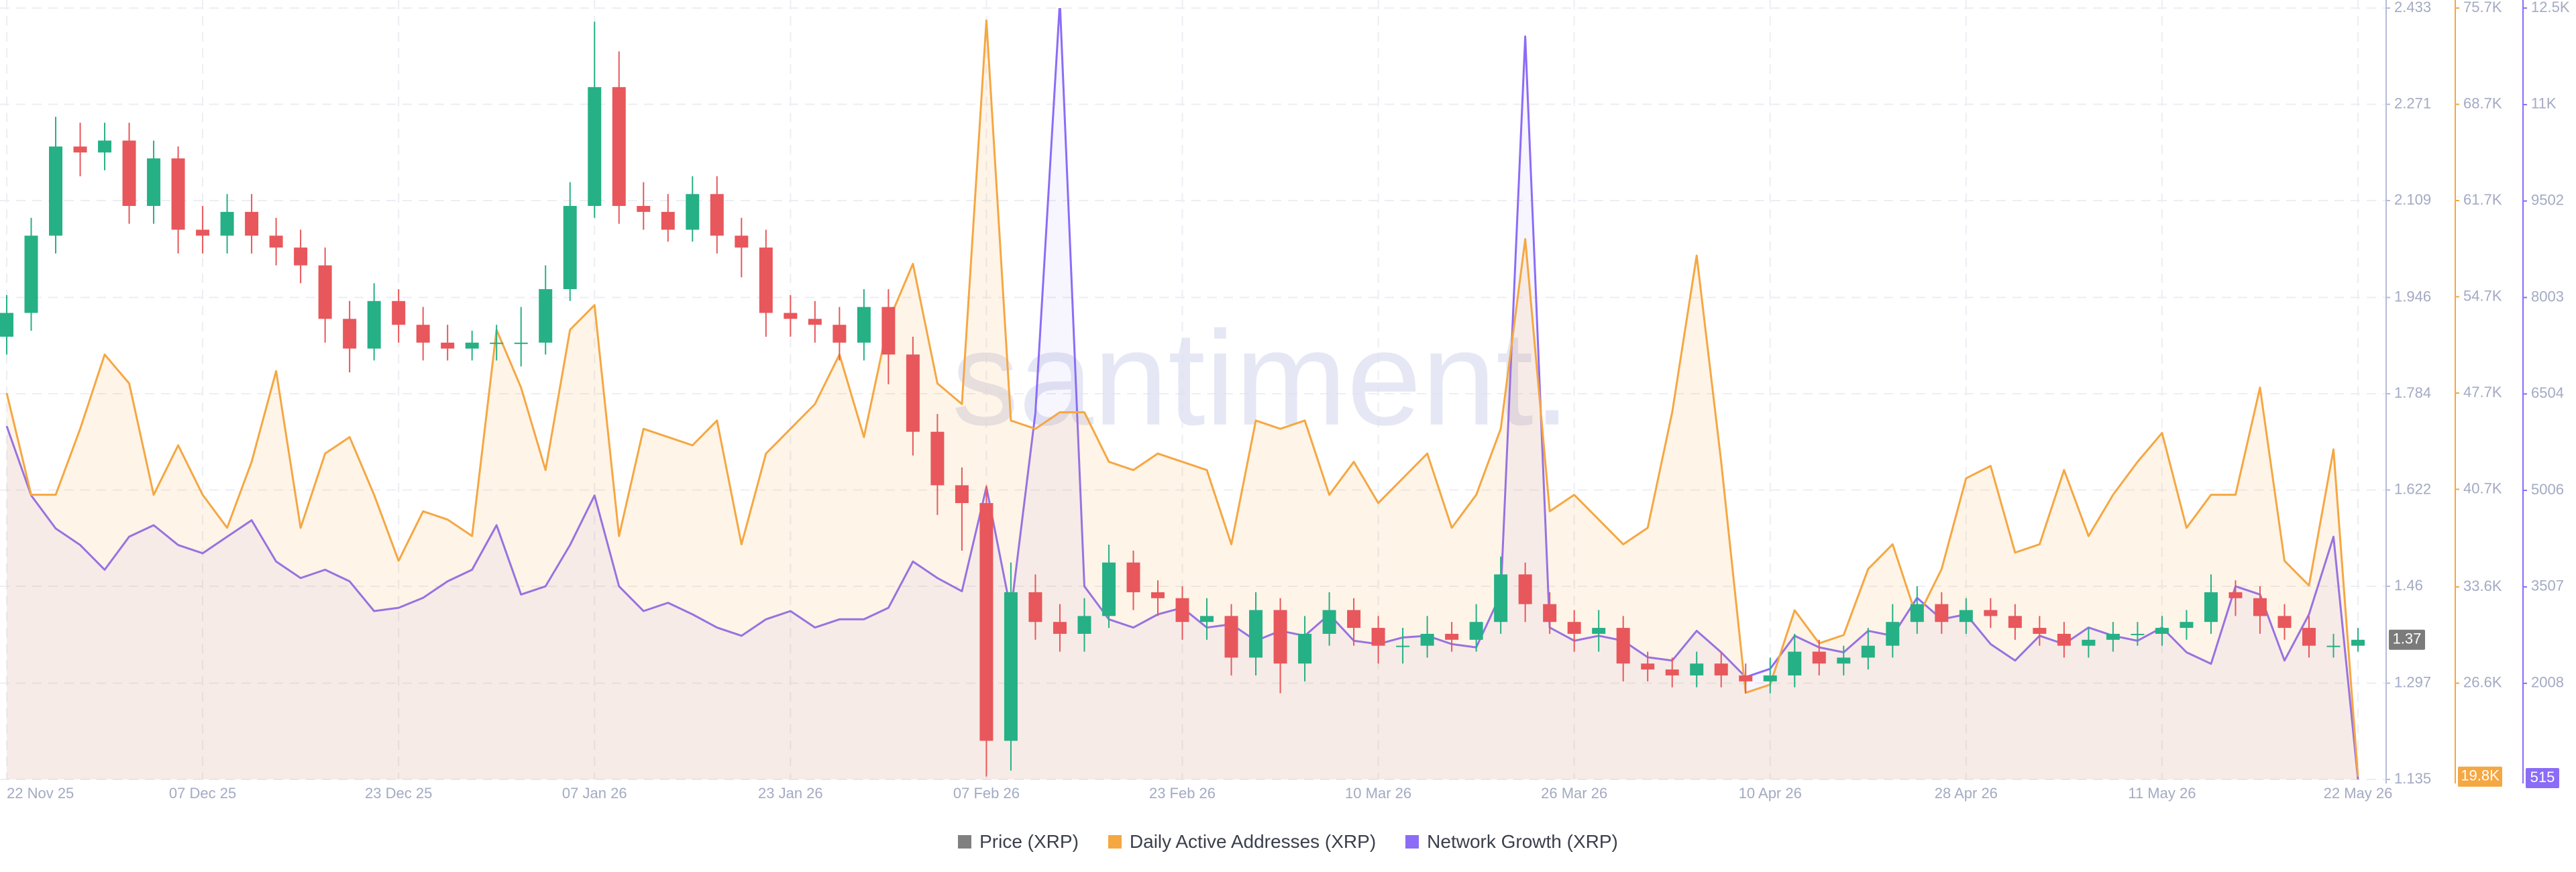  I want to click on value-badge-label: 19.8K, so click(2480, 776).